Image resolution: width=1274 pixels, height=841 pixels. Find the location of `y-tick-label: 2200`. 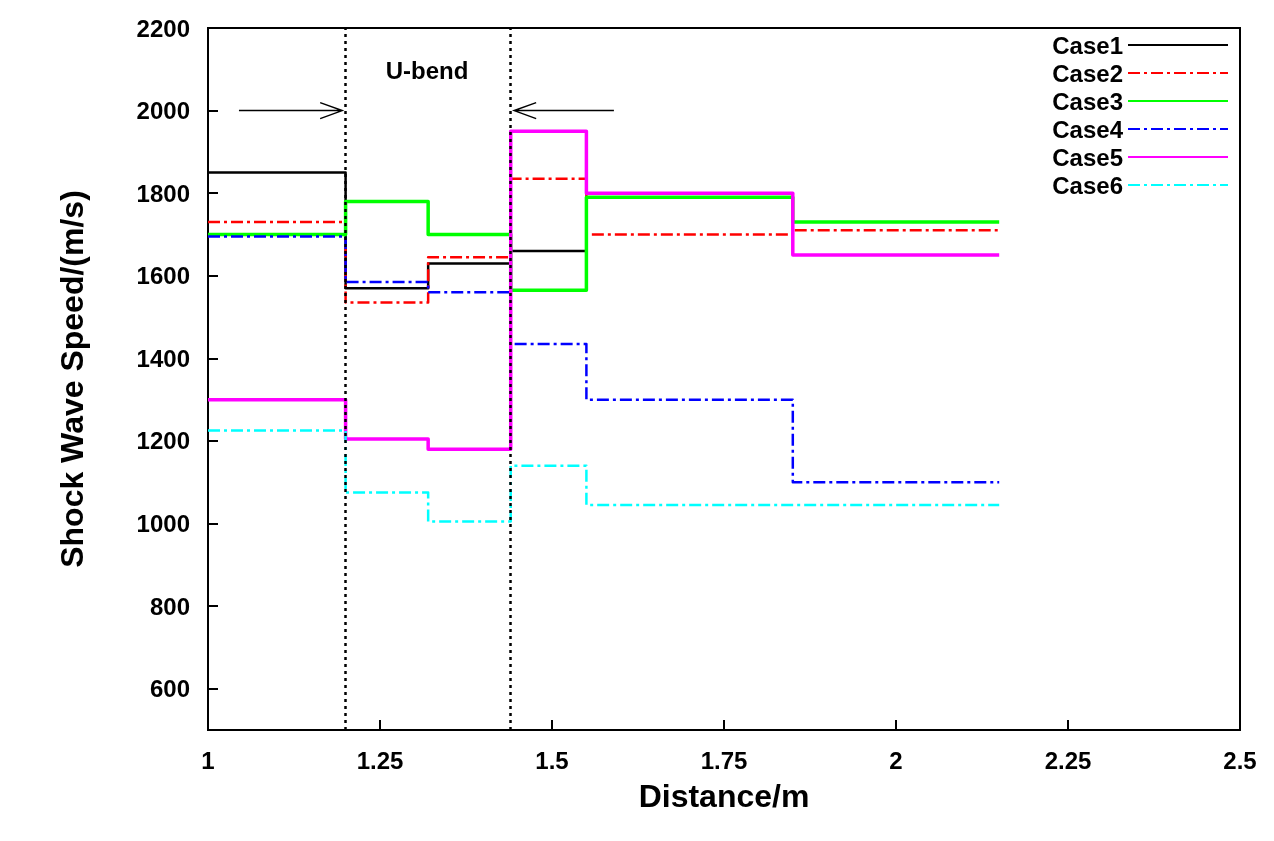

y-tick-label: 2200 is located at coordinates (163, 28).